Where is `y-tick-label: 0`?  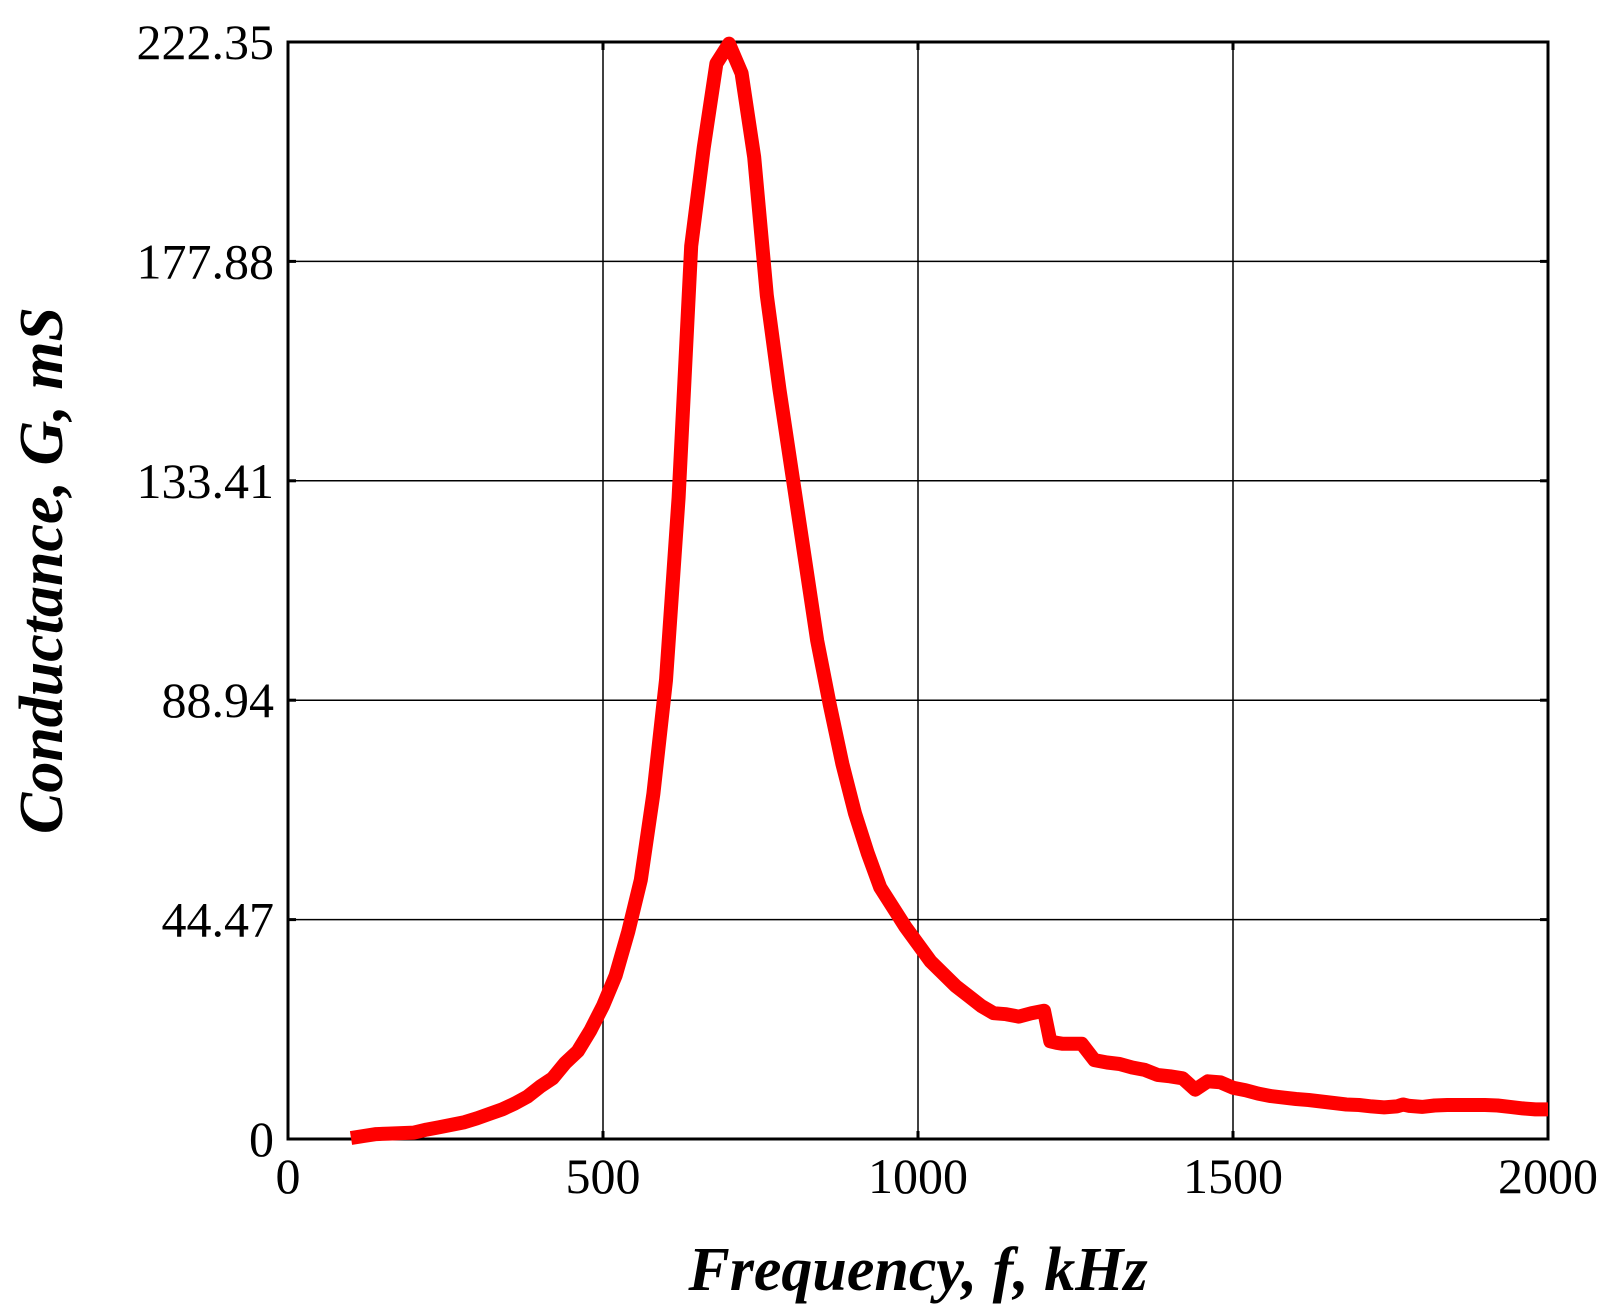
y-tick-label: 0 is located at coordinates (261, 1139).